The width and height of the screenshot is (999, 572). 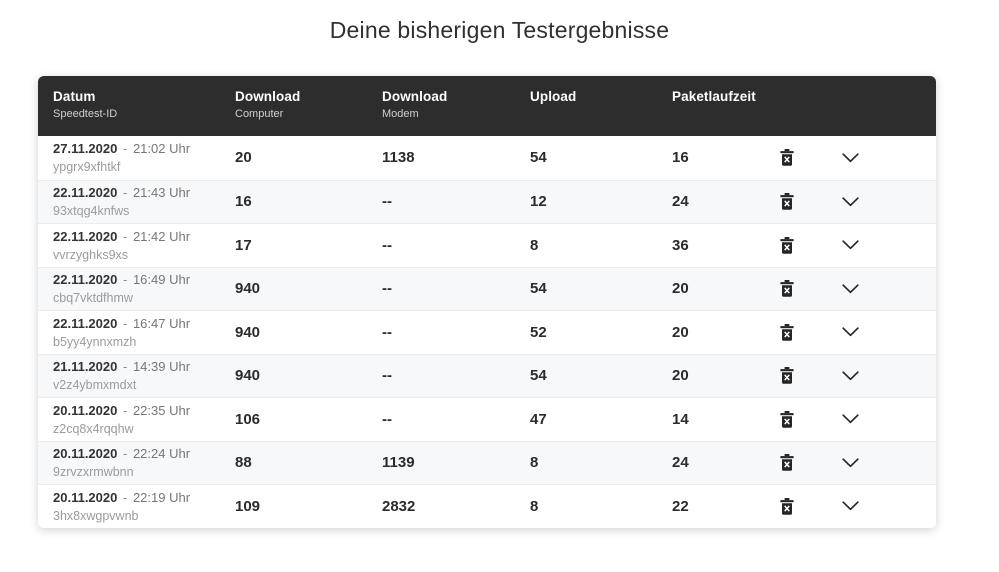 What do you see at coordinates (680, 376) in the screenshot?
I see `paketlaufzeit-value: 20` at bounding box center [680, 376].